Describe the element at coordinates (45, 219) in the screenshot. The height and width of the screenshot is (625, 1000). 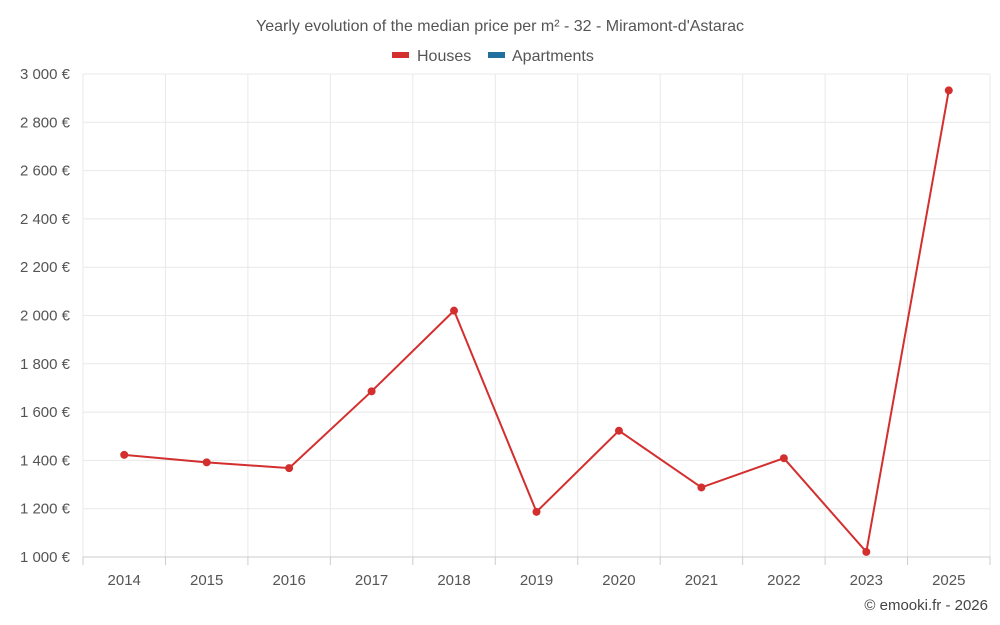
I see `y-tick-label: 2 400 €` at that location.